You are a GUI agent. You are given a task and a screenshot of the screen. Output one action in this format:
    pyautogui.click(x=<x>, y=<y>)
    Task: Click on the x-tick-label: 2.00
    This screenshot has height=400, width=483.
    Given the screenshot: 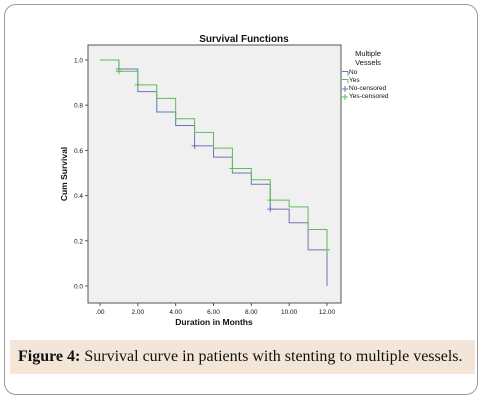 What is the action you would take?
    pyautogui.click(x=138, y=312)
    